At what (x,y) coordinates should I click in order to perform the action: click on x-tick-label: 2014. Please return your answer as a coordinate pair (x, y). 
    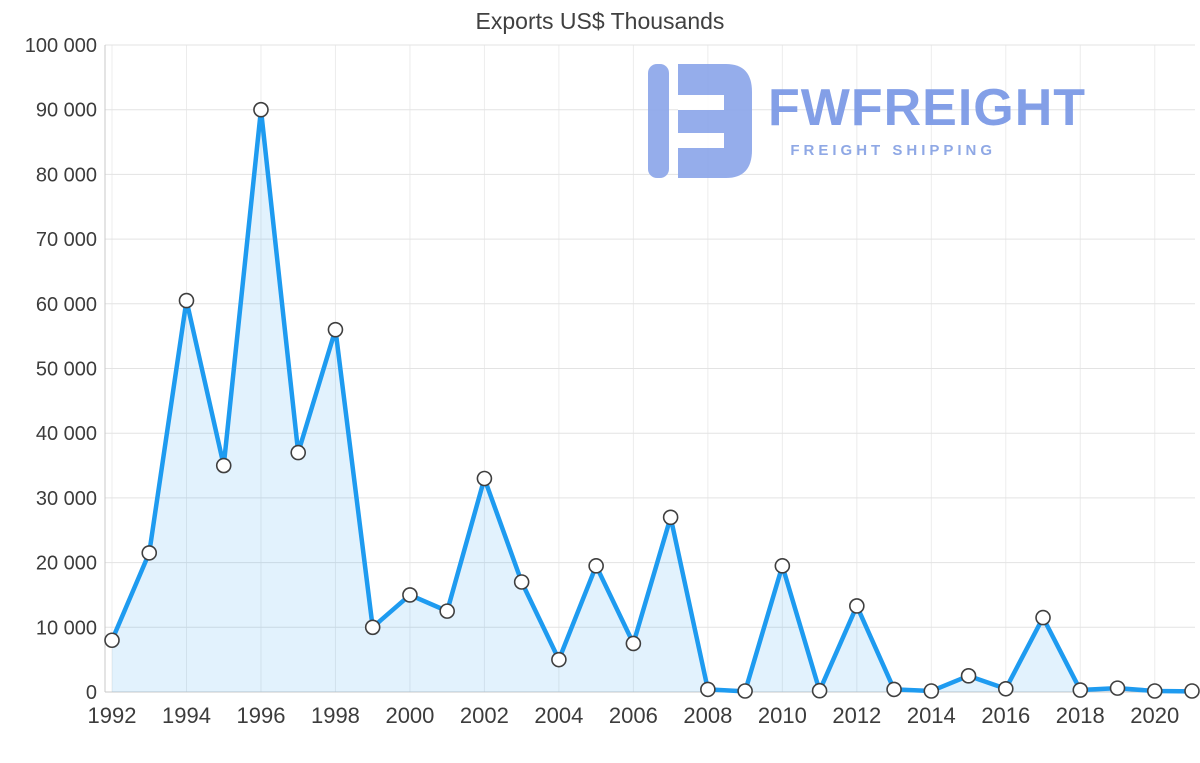
    Looking at the image, I should click on (931, 715).